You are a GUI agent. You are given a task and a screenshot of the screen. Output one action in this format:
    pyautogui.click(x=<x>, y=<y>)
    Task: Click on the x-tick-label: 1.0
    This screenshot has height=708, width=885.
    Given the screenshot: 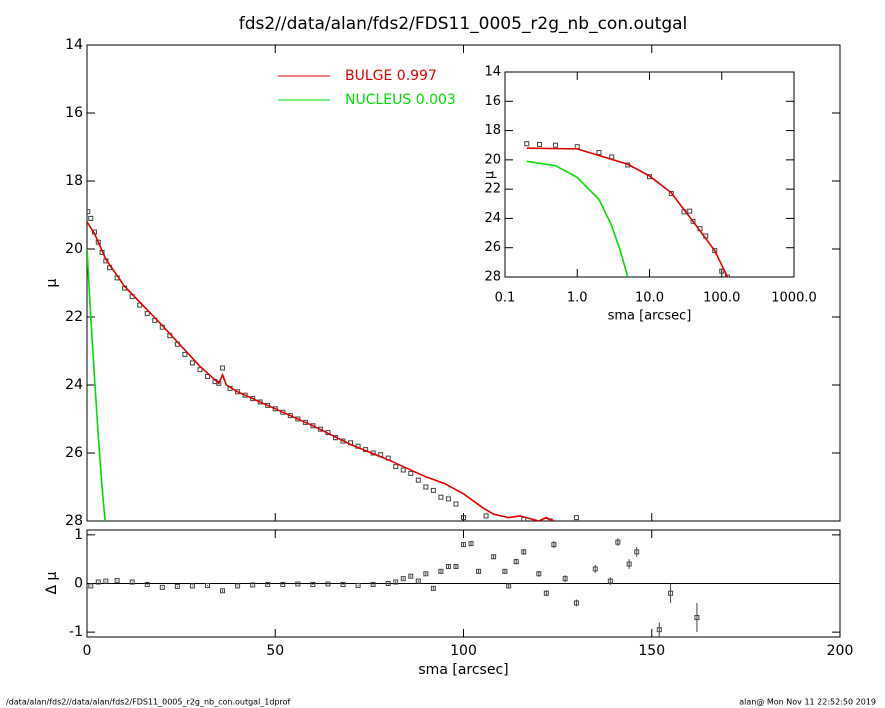 What is the action you would take?
    pyautogui.click(x=577, y=298)
    